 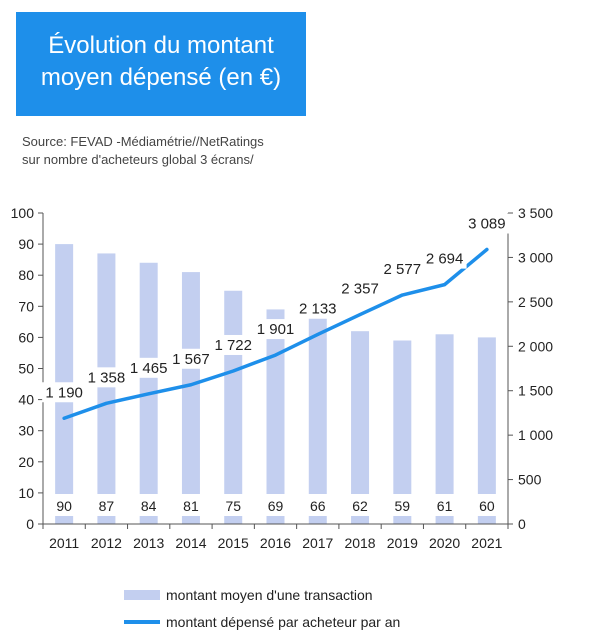 I want to click on left-tick-label: 100, so click(x=23, y=213).